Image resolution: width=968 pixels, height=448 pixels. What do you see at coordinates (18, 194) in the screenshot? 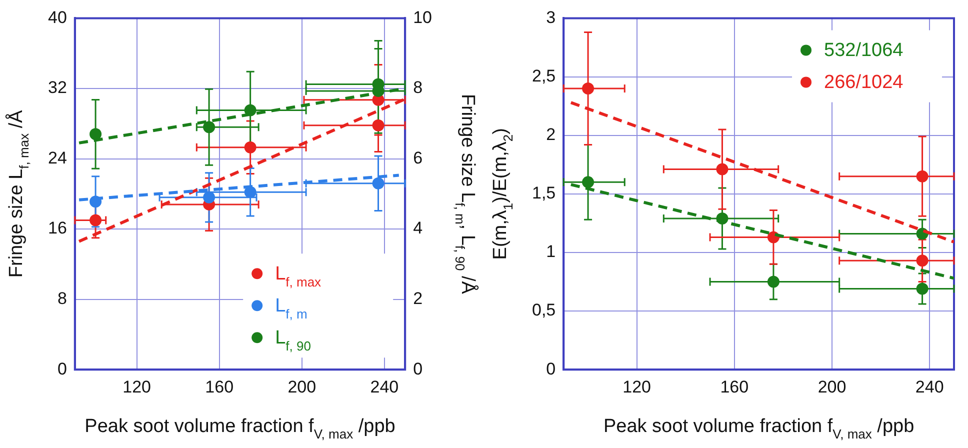
I see `y-axis-title: Fringe size Lf, max /Å` at bounding box center [18, 194].